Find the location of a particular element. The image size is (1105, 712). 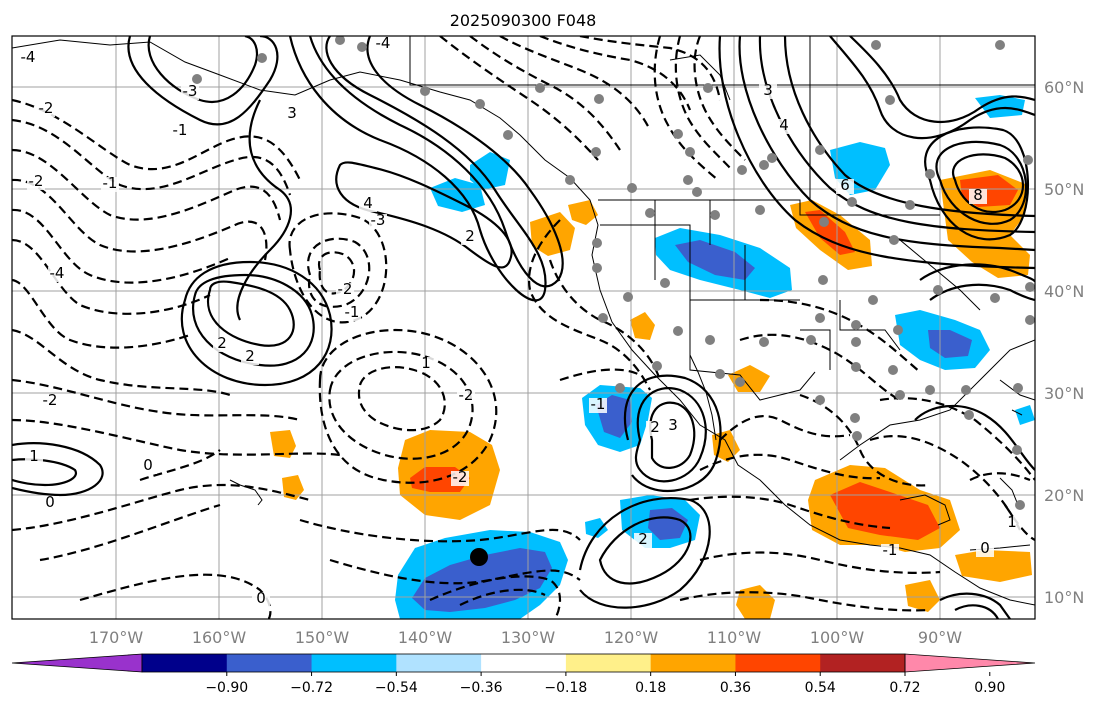

lon-label: 140°W is located at coordinates (425, 637).